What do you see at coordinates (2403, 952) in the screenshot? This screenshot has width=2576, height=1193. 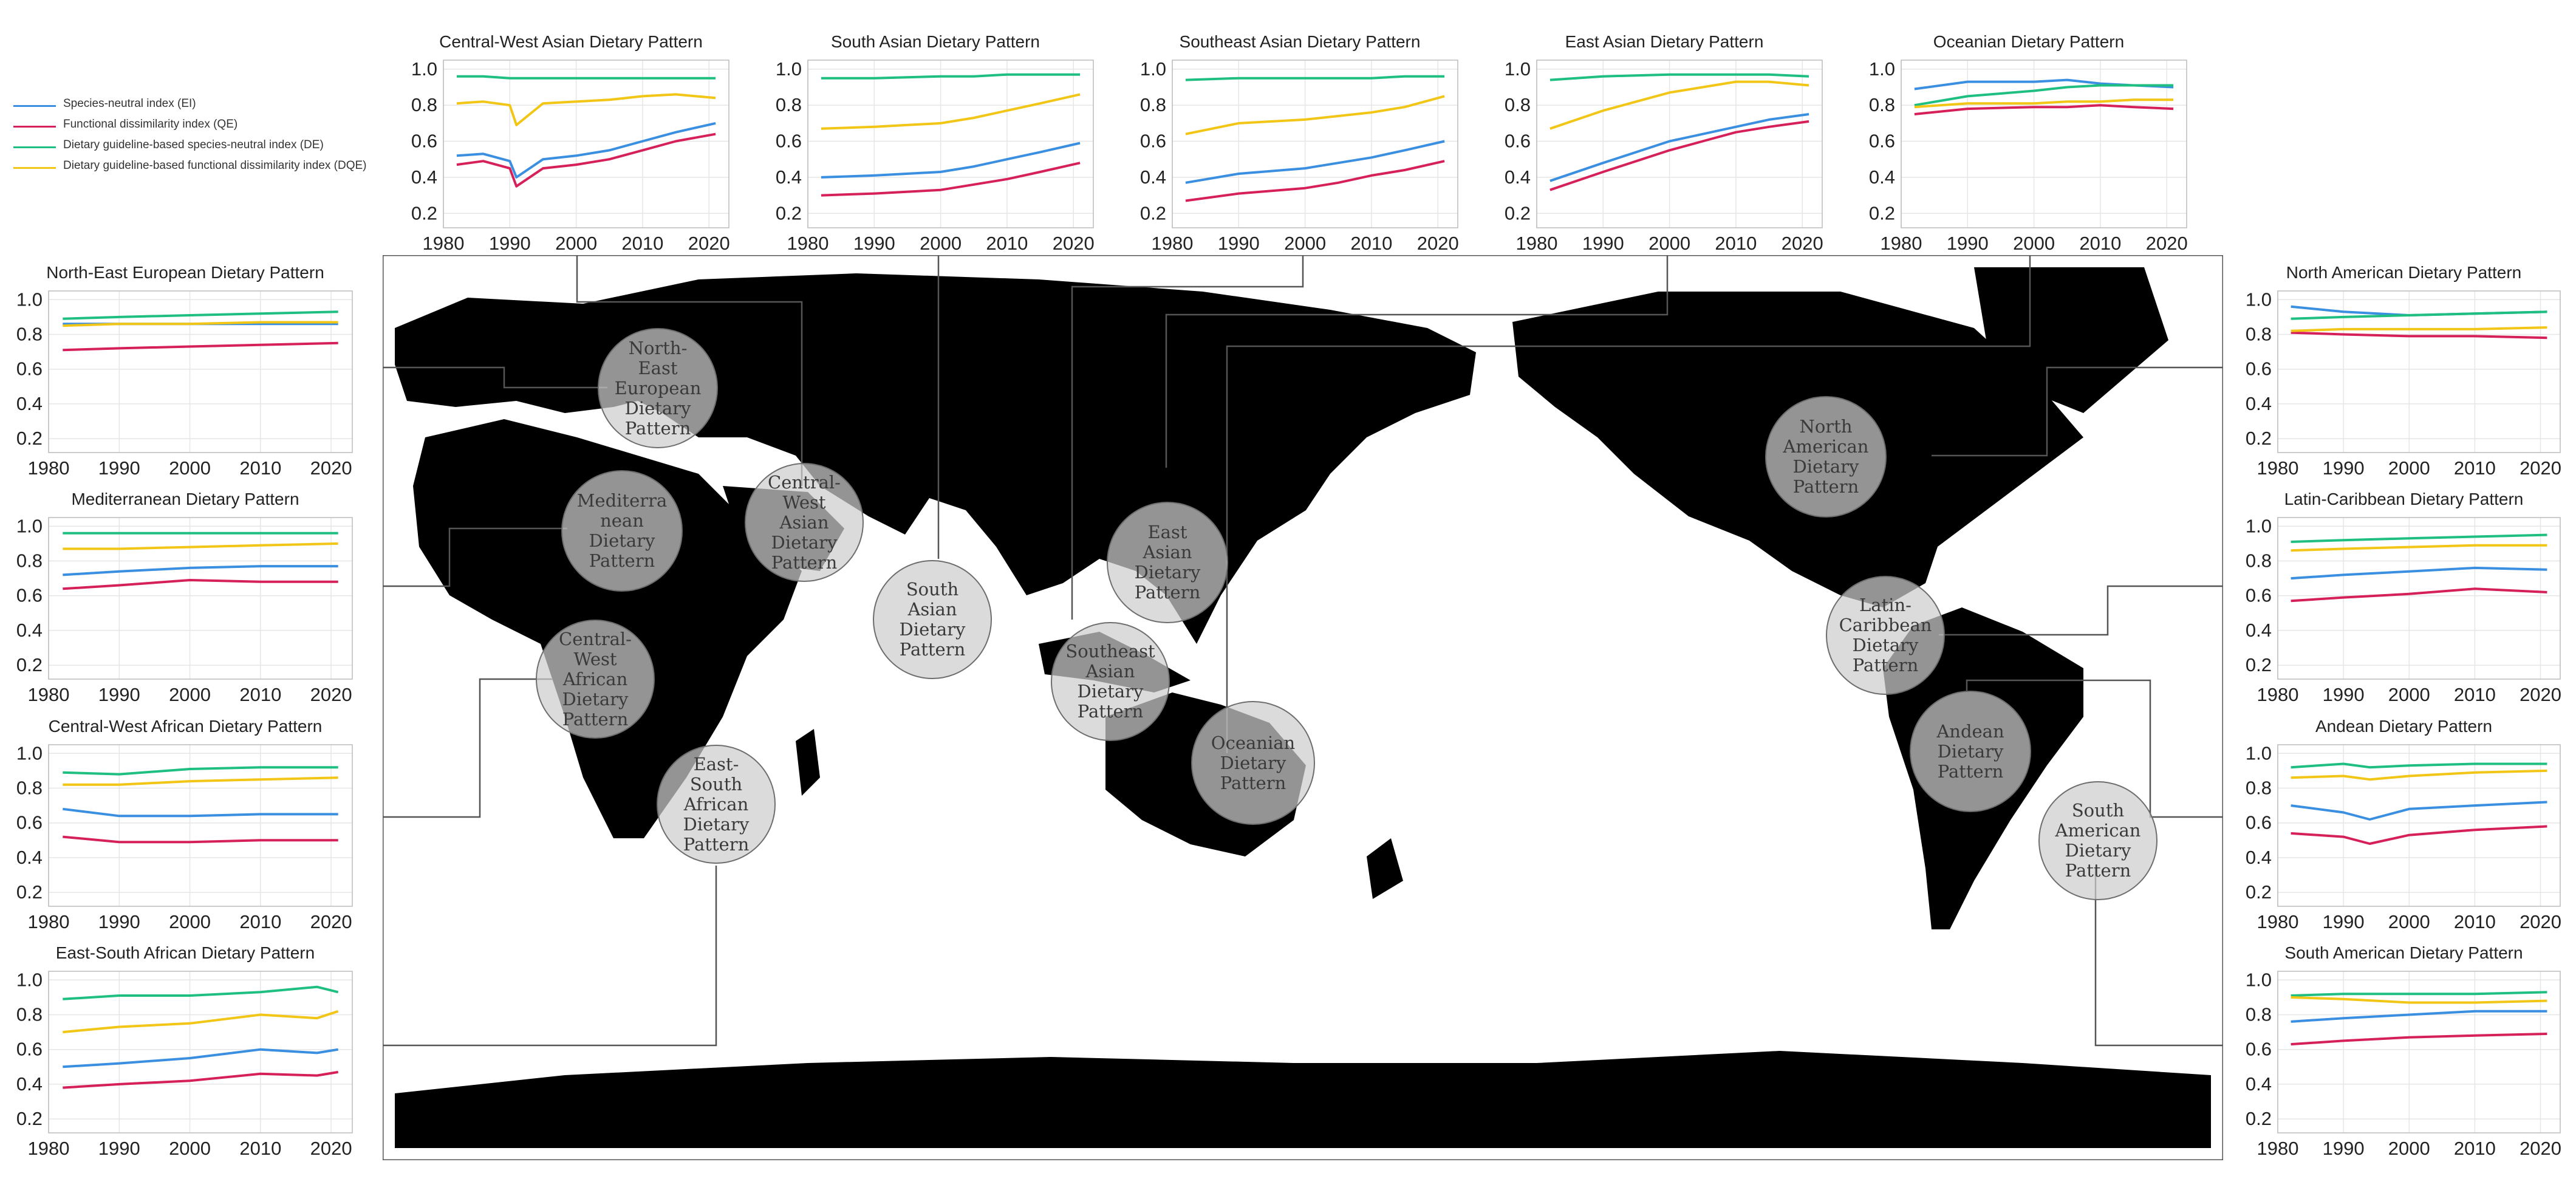 I see `chart-title: South American Dietary Pattern` at bounding box center [2403, 952].